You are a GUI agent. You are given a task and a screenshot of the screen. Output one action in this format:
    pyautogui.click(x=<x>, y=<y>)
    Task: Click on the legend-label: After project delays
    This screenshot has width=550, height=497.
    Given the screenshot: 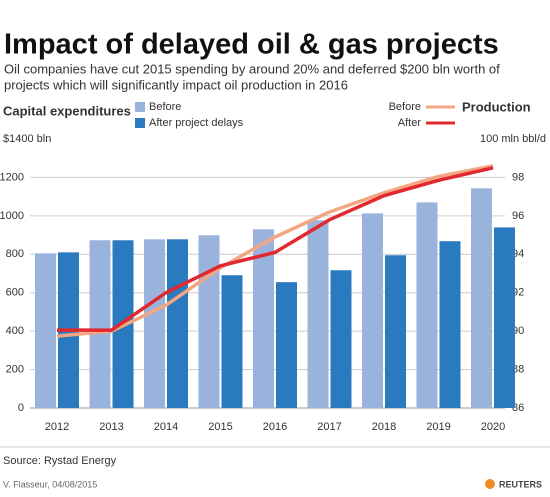 What is the action you would take?
    pyautogui.click(x=196, y=123)
    